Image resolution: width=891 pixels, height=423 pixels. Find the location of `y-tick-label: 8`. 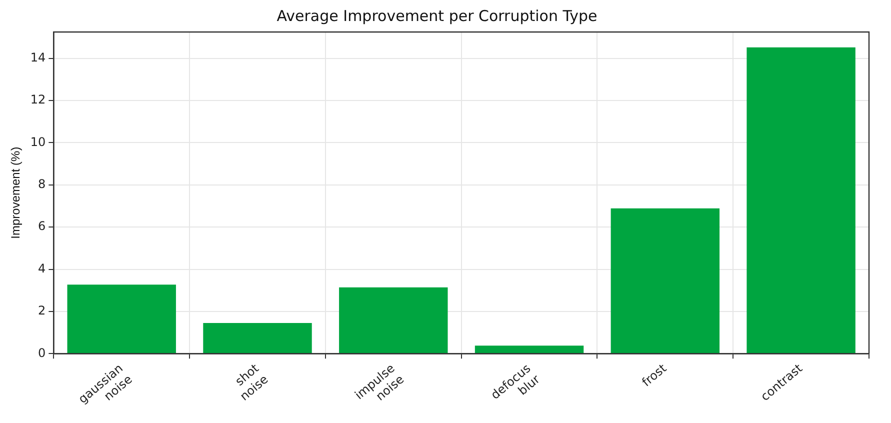

y-tick-label: 8 is located at coordinates (42, 184).